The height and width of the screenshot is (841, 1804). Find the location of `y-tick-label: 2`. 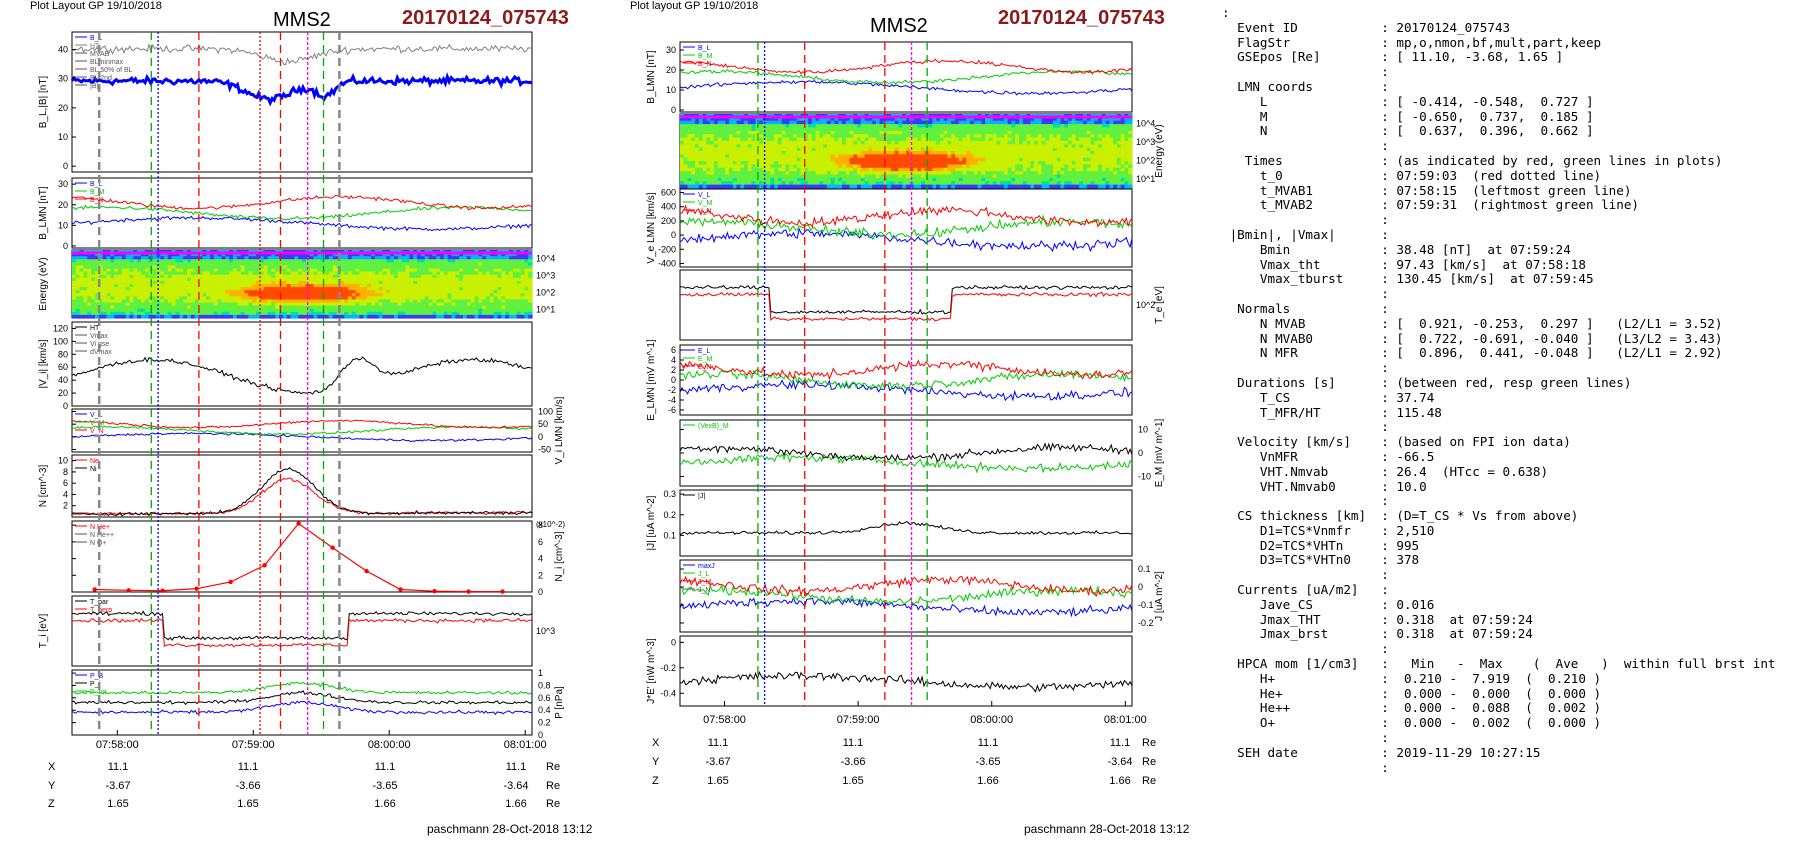

y-tick-label: 2 is located at coordinates (65, 506).